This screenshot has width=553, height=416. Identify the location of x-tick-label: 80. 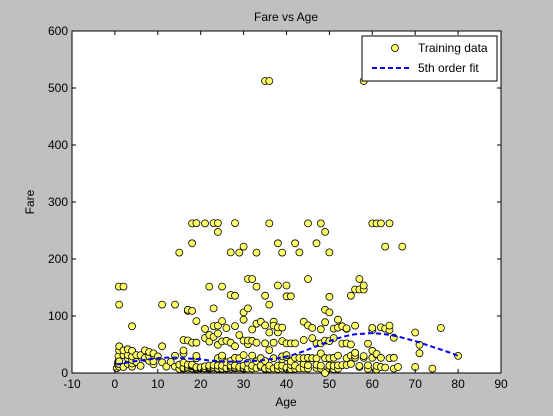
(458, 384).